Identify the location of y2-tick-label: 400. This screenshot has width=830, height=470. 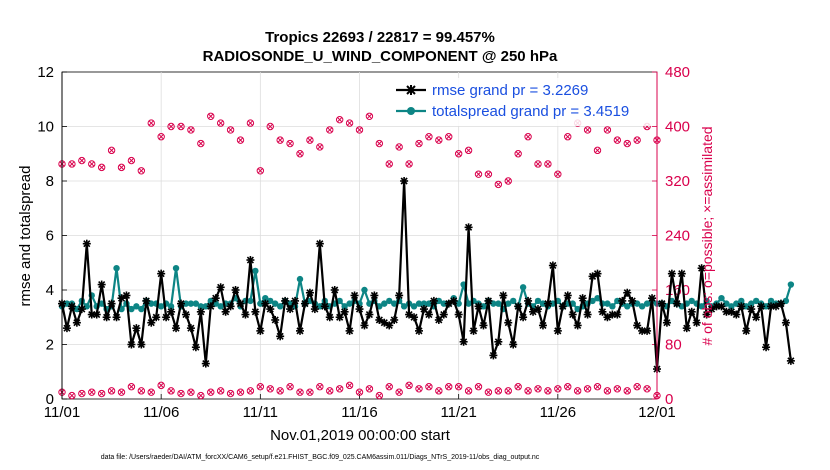
(677, 127).